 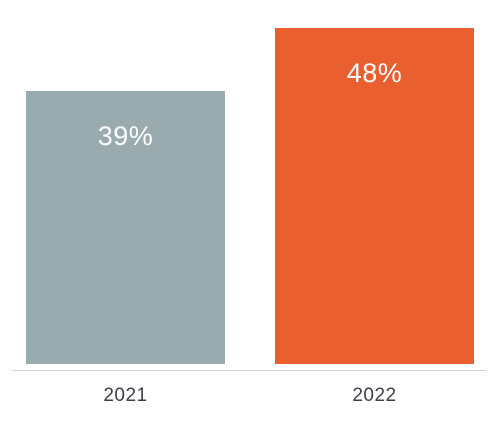 I want to click on bar-value-labels: 39% 48%, so click(x=250, y=104).